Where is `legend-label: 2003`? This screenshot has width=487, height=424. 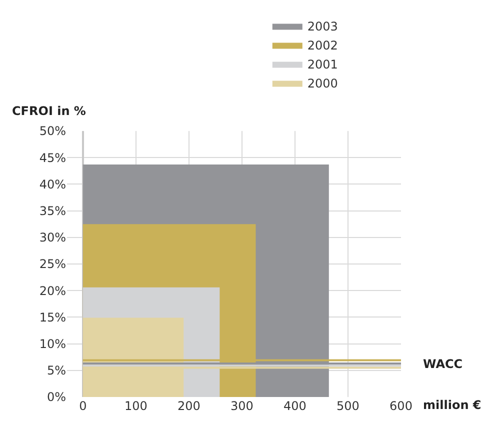
legend-label: 2003 is located at coordinates (322, 26).